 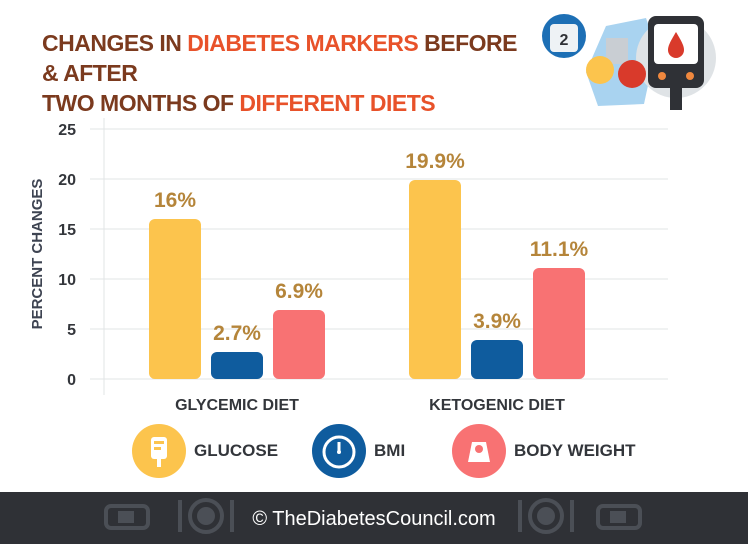 I want to click on data-label: 16%, so click(x=175, y=200).